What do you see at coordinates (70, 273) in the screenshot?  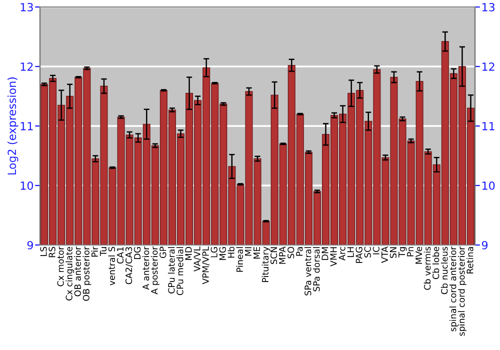 I see `x-tick-label: Cx cingulate` at bounding box center [70, 273].